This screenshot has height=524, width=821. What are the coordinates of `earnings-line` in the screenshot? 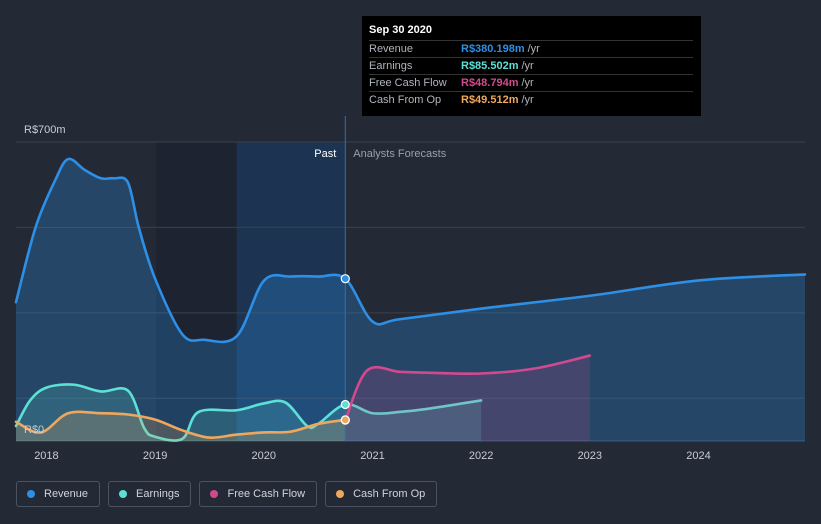 It's located at (248, 412).